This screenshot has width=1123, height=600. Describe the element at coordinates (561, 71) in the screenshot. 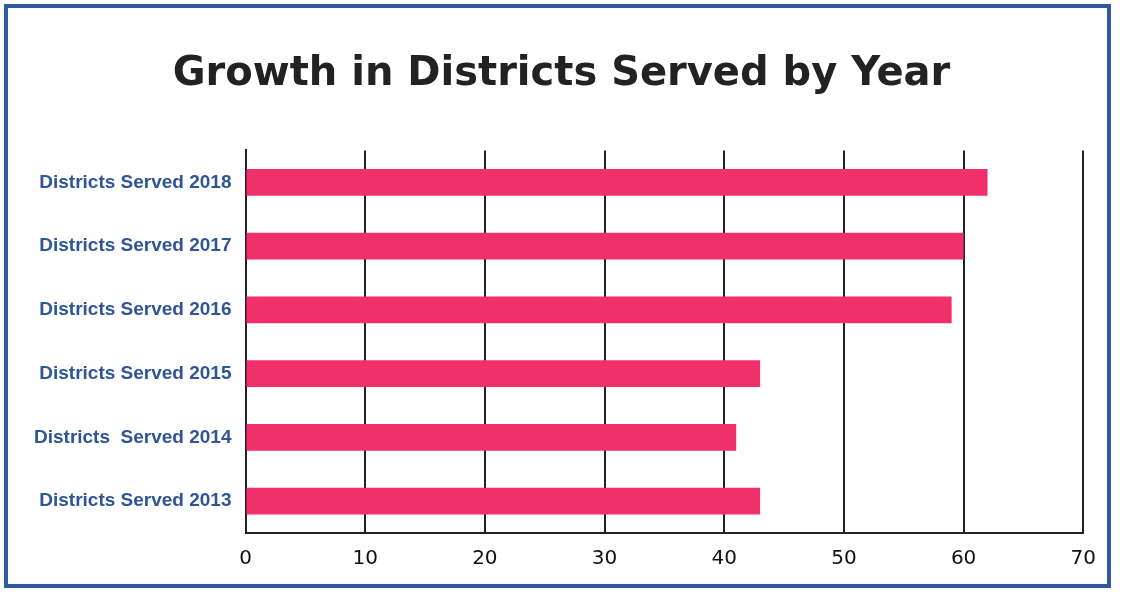

I see `chart-title: Growth in Districts Served by Year` at that location.